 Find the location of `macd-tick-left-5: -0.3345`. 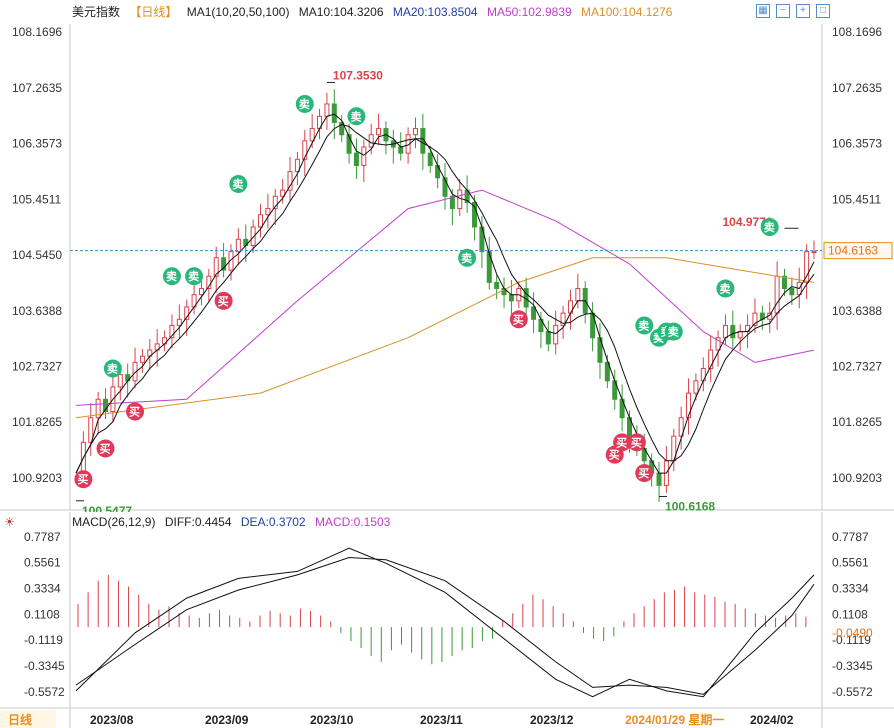

macd-tick-left-5: -0.3345 is located at coordinates (44, 666).